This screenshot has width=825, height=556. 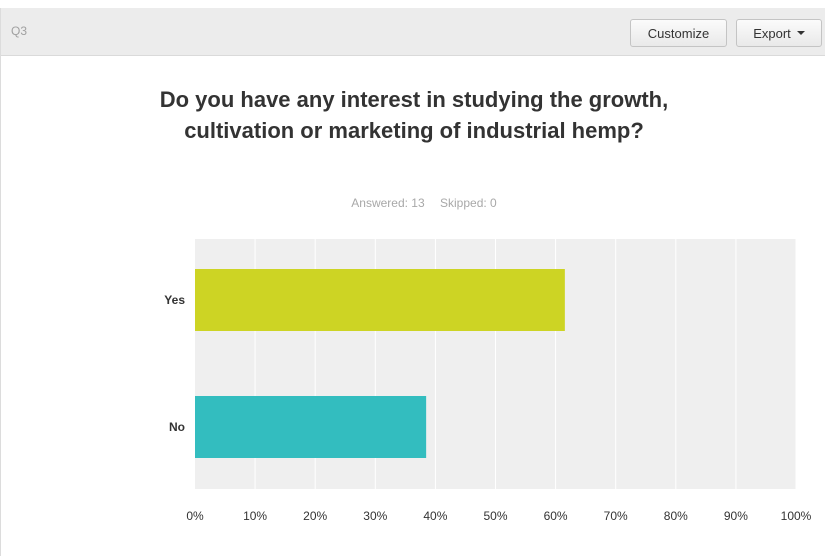 What do you see at coordinates (736, 516) in the screenshot?
I see `x-tick-label: 90%` at bounding box center [736, 516].